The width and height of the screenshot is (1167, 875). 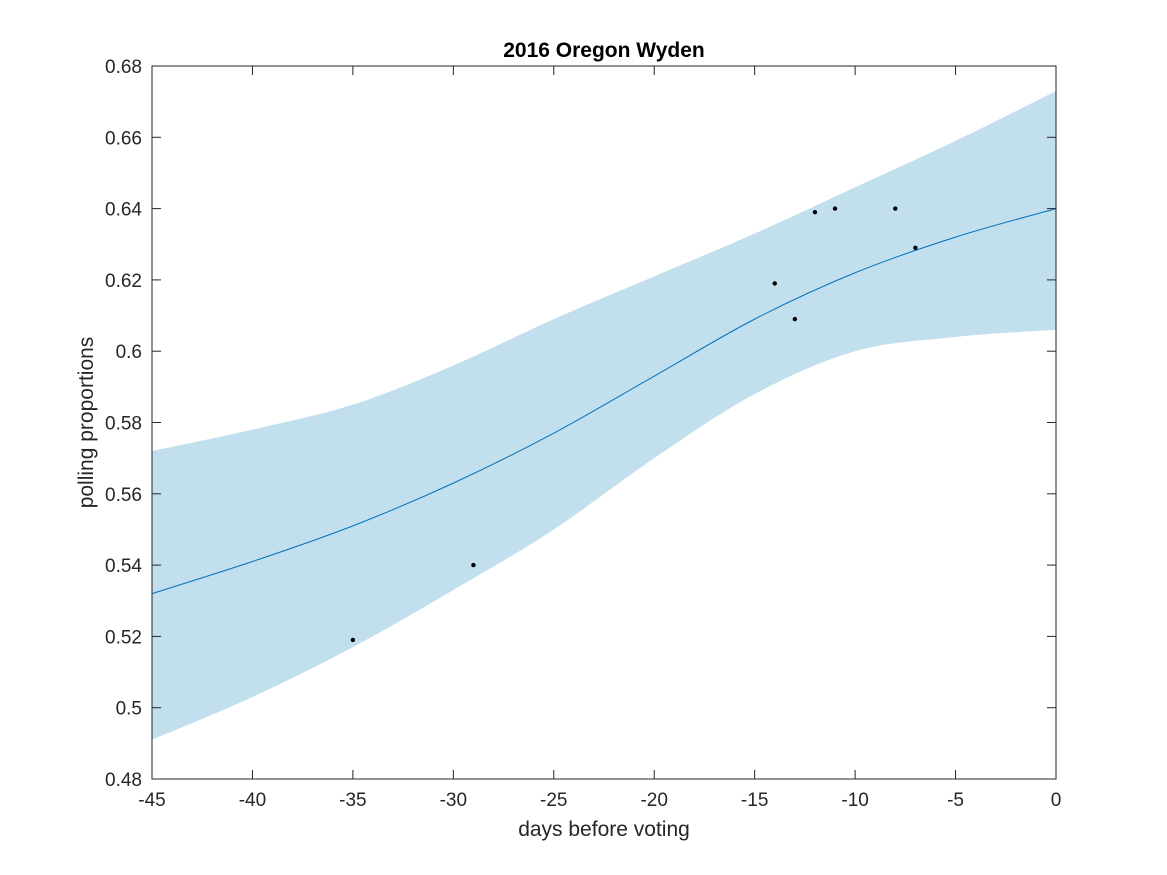 What do you see at coordinates (123, 637) in the screenshot?
I see `y-tick-label: 0.52` at bounding box center [123, 637].